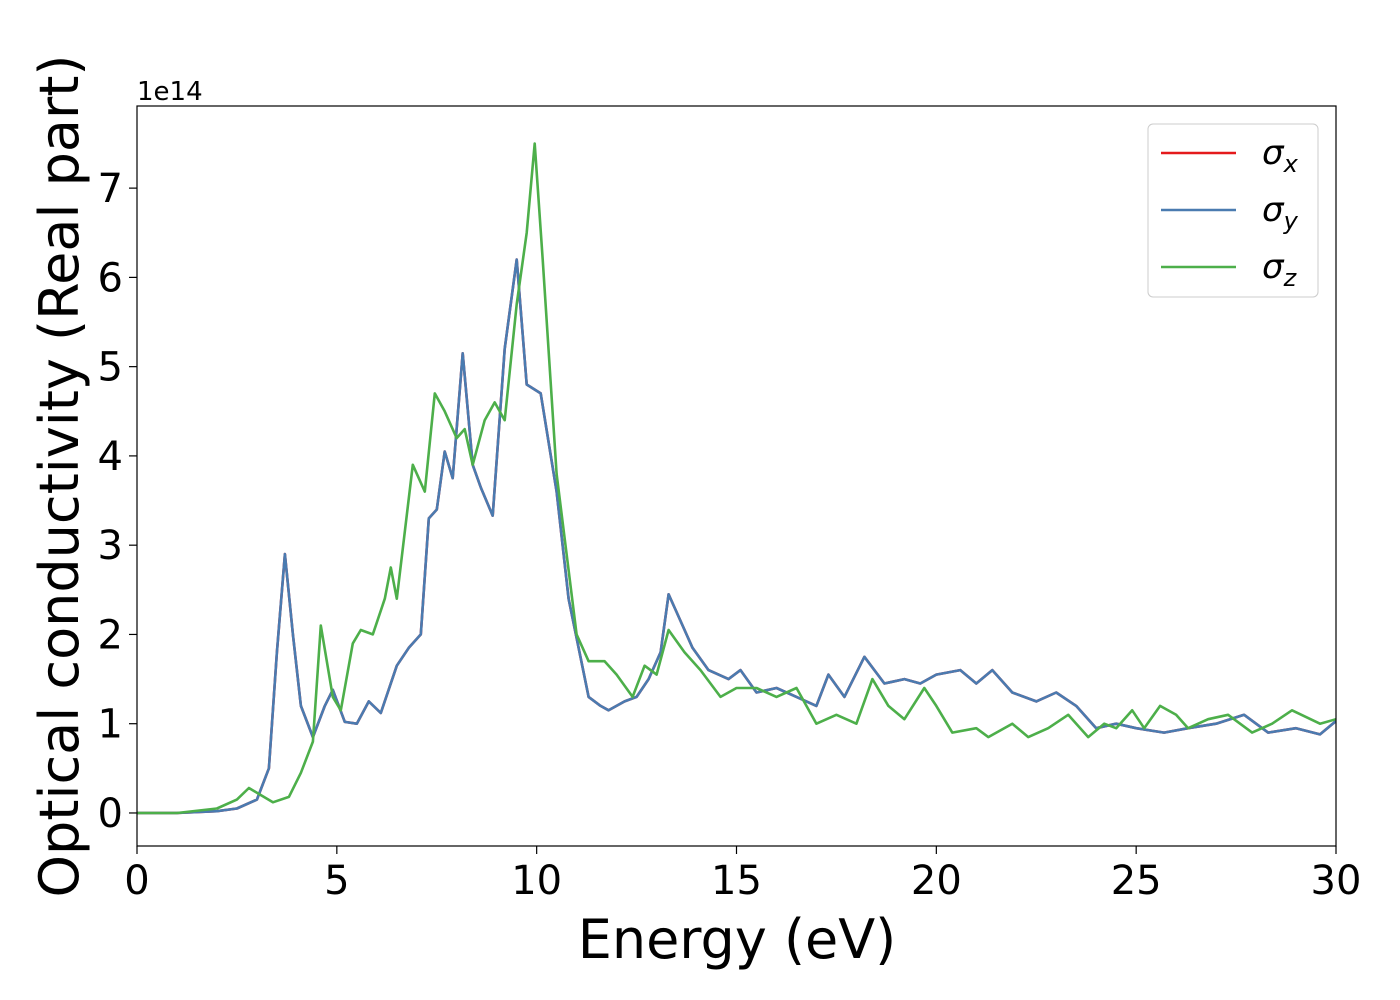  Describe the element at coordinates (110, 189) in the screenshot. I see `y-tick-label: 7` at that location.